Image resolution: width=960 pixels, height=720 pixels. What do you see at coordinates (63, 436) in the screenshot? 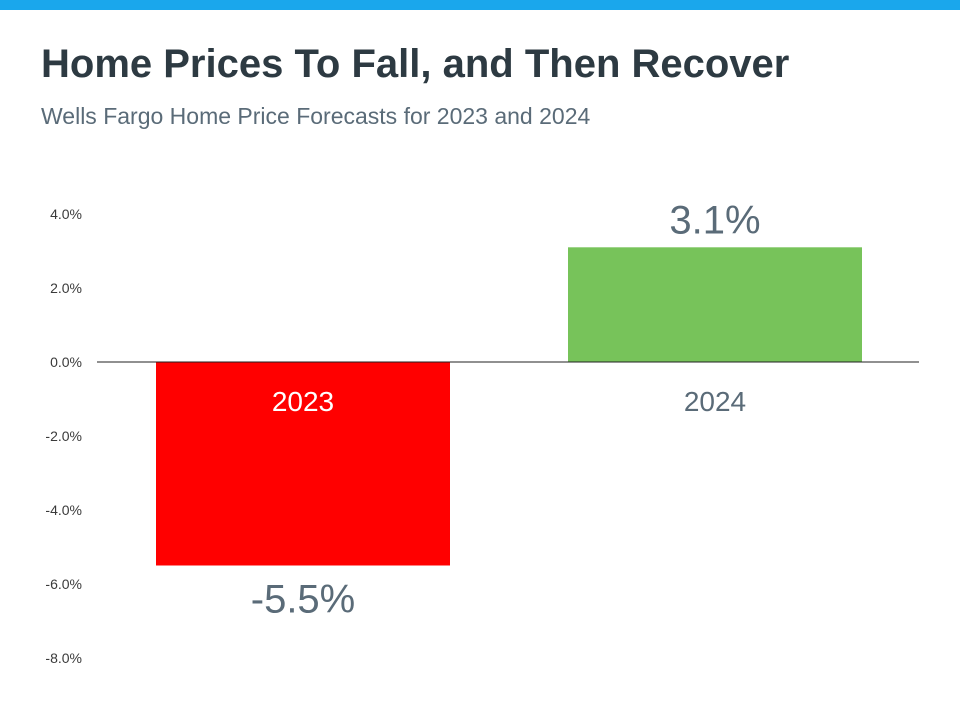
I see `y-tick-label: -2.0%` at bounding box center [63, 436].